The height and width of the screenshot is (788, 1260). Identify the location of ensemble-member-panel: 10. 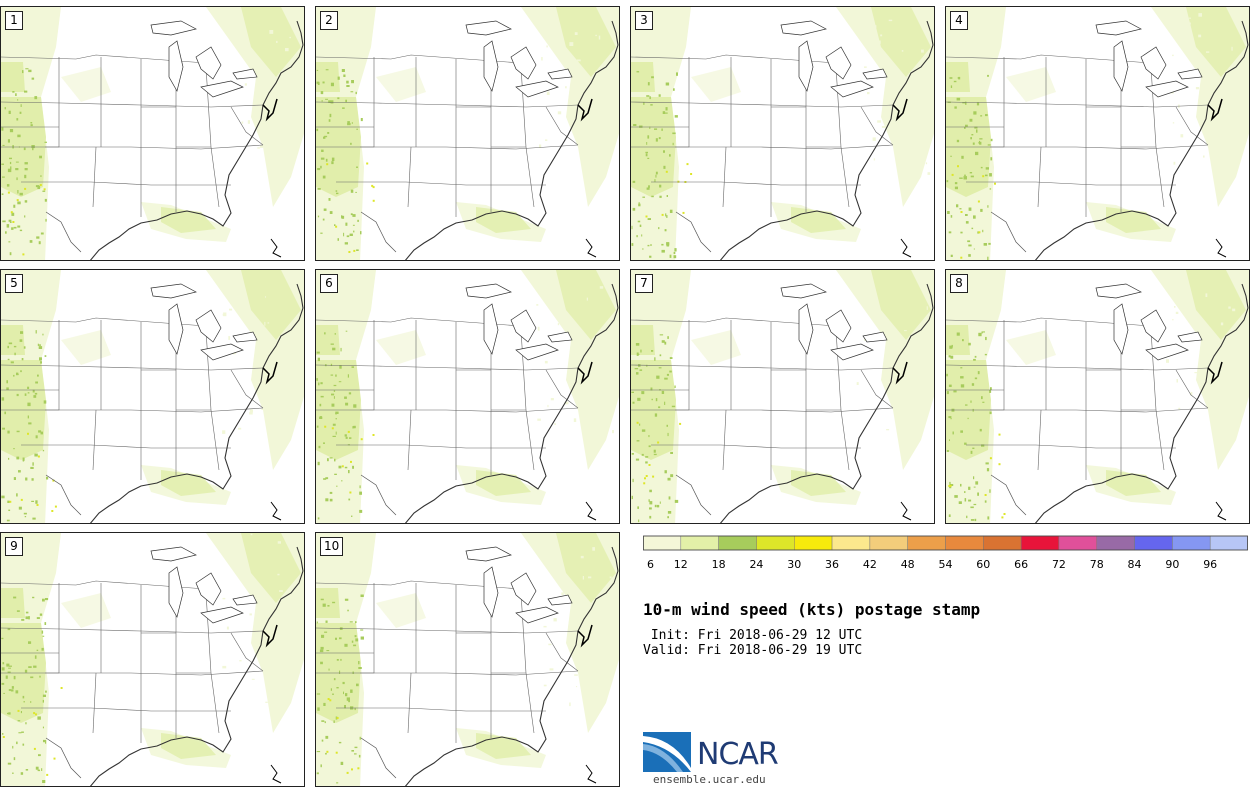
(467, 659).